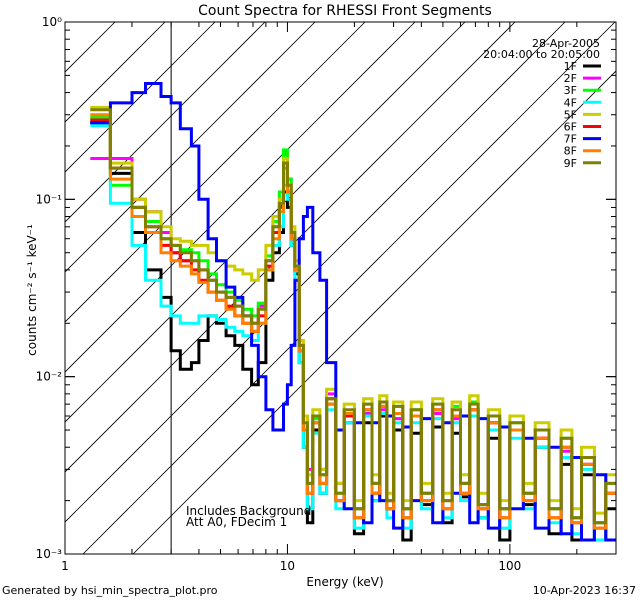 The image size is (640, 600). What do you see at coordinates (570, 114) in the screenshot?
I see `legend-label-5f: 5F` at bounding box center [570, 114].